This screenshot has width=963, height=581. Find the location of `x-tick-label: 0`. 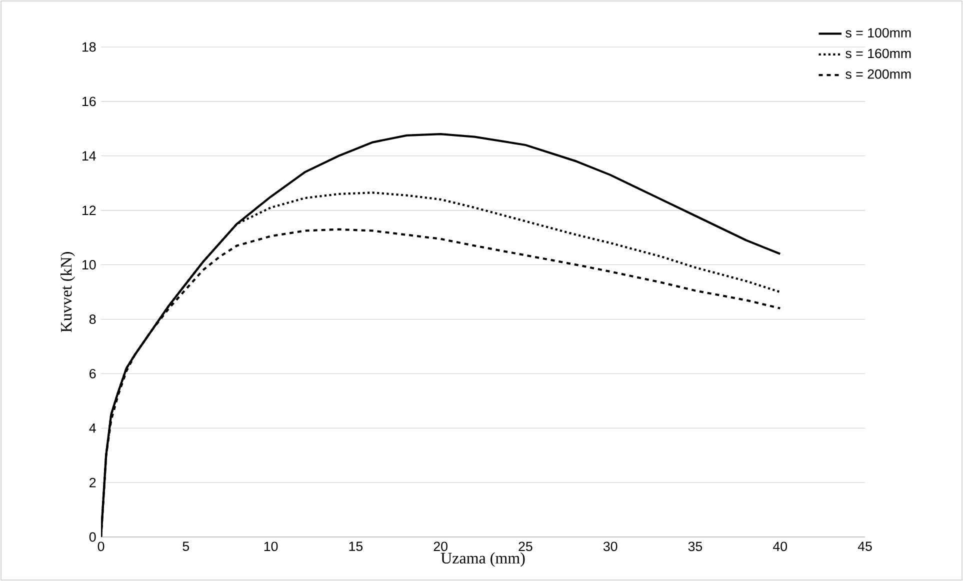

x-tick-label: 0 is located at coordinates (101, 547).